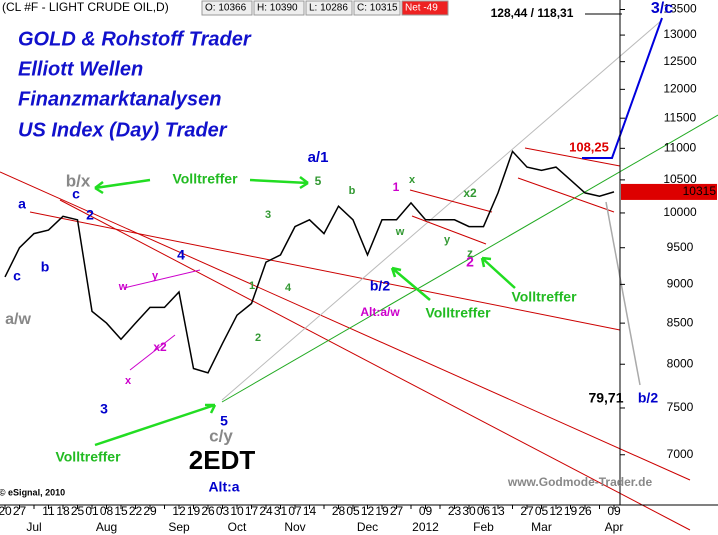 The image size is (718, 535). Describe the element at coordinates (294, 527) in the screenshot. I see `x-month-label: Nov` at that location.